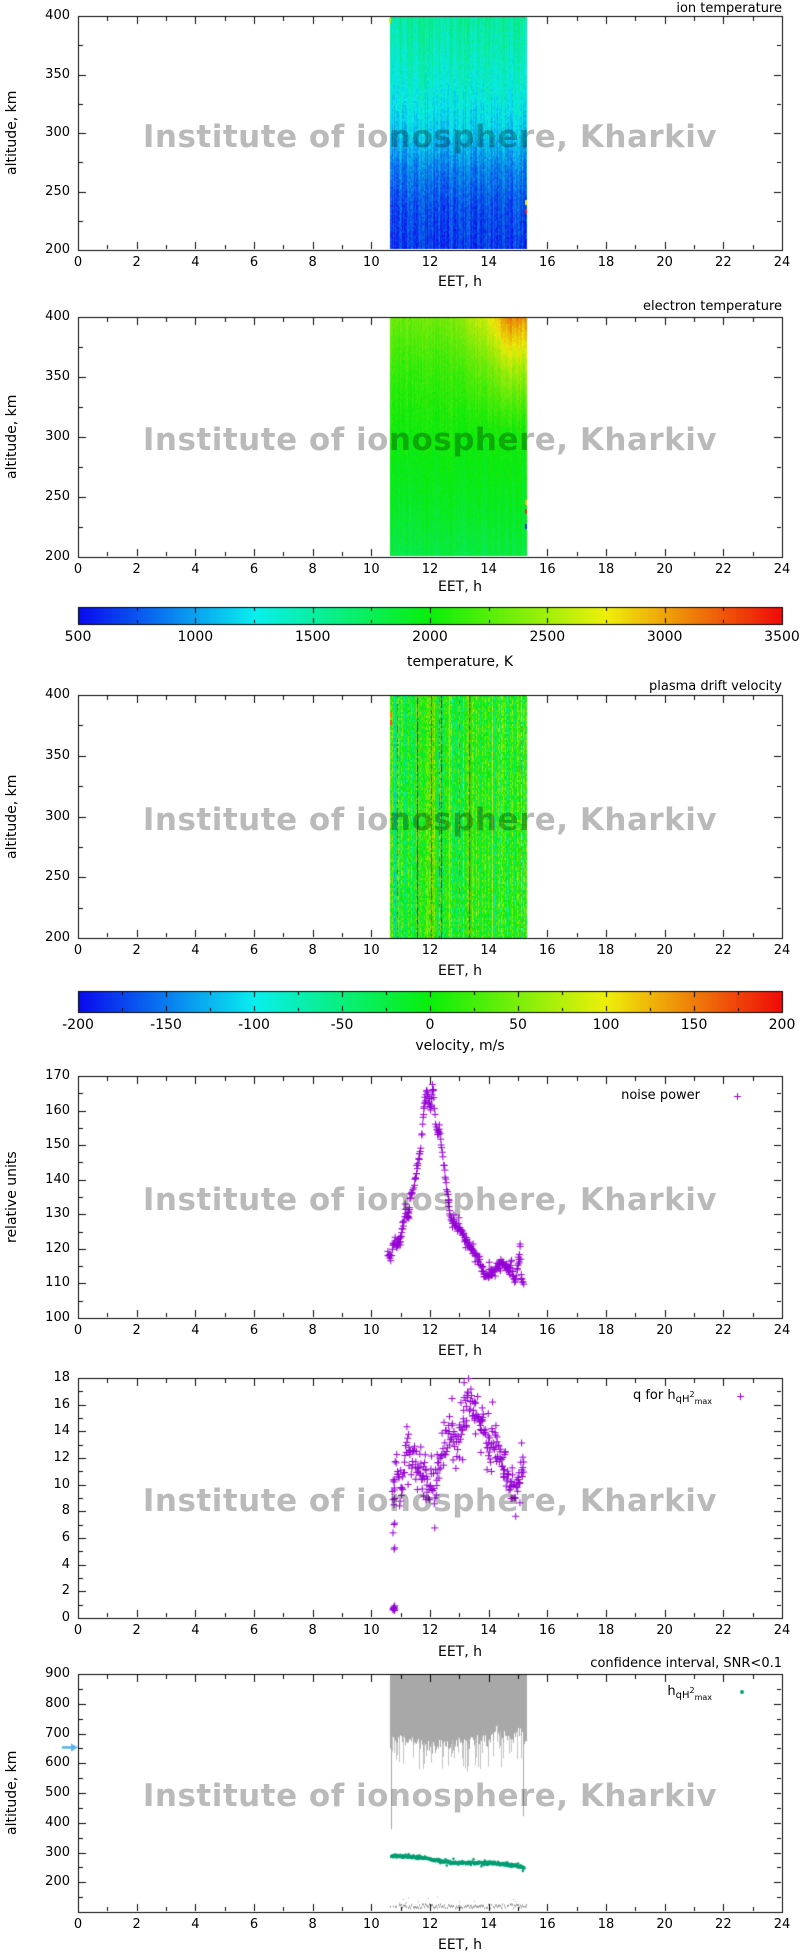 The image size is (800, 1958). Describe the element at coordinates (57, 1248) in the screenshot. I see `y-tick-label: 120` at that location.